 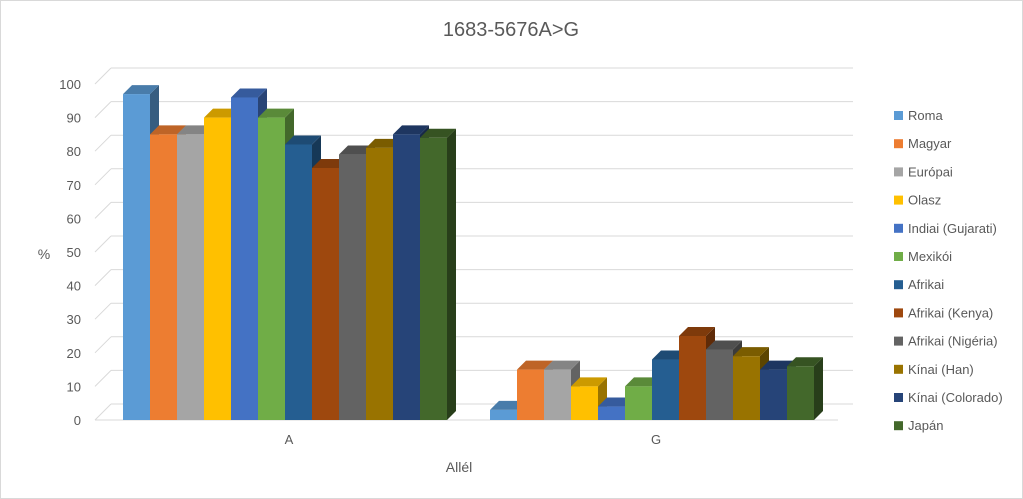 I want to click on x-axis-label: Allél, so click(x=459, y=467).